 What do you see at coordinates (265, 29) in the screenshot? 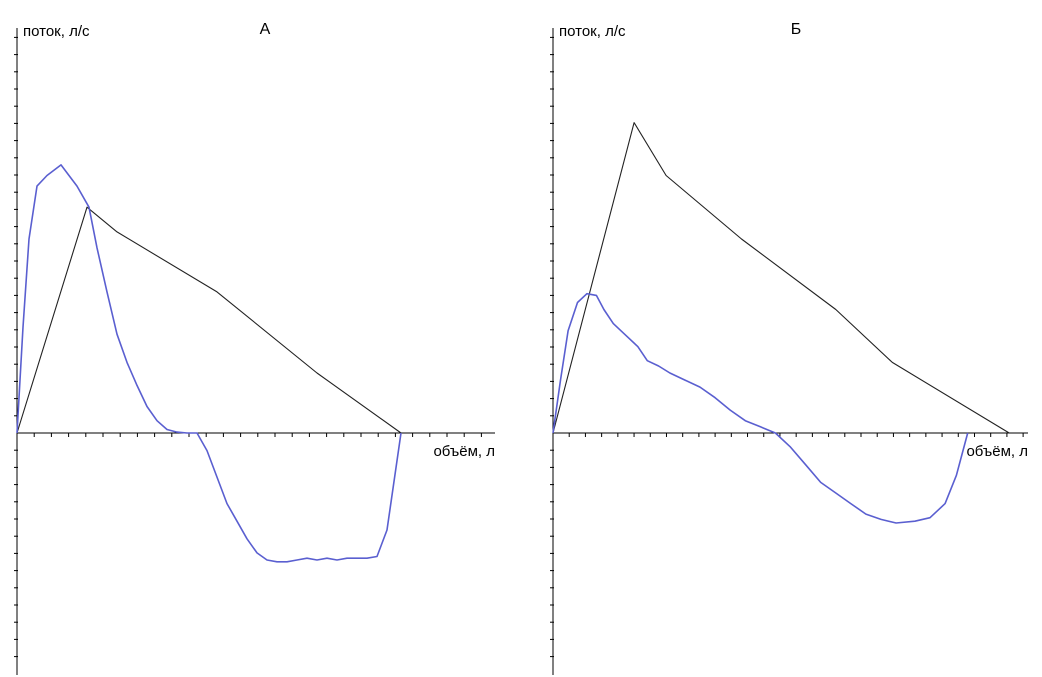
I see `chart-title: А` at bounding box center [265, 29].